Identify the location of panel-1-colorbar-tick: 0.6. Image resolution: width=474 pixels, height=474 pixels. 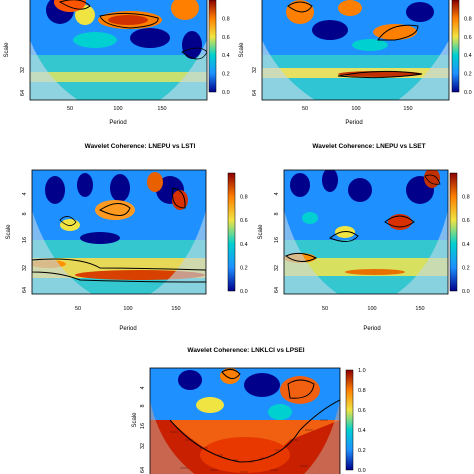
(226, 38).